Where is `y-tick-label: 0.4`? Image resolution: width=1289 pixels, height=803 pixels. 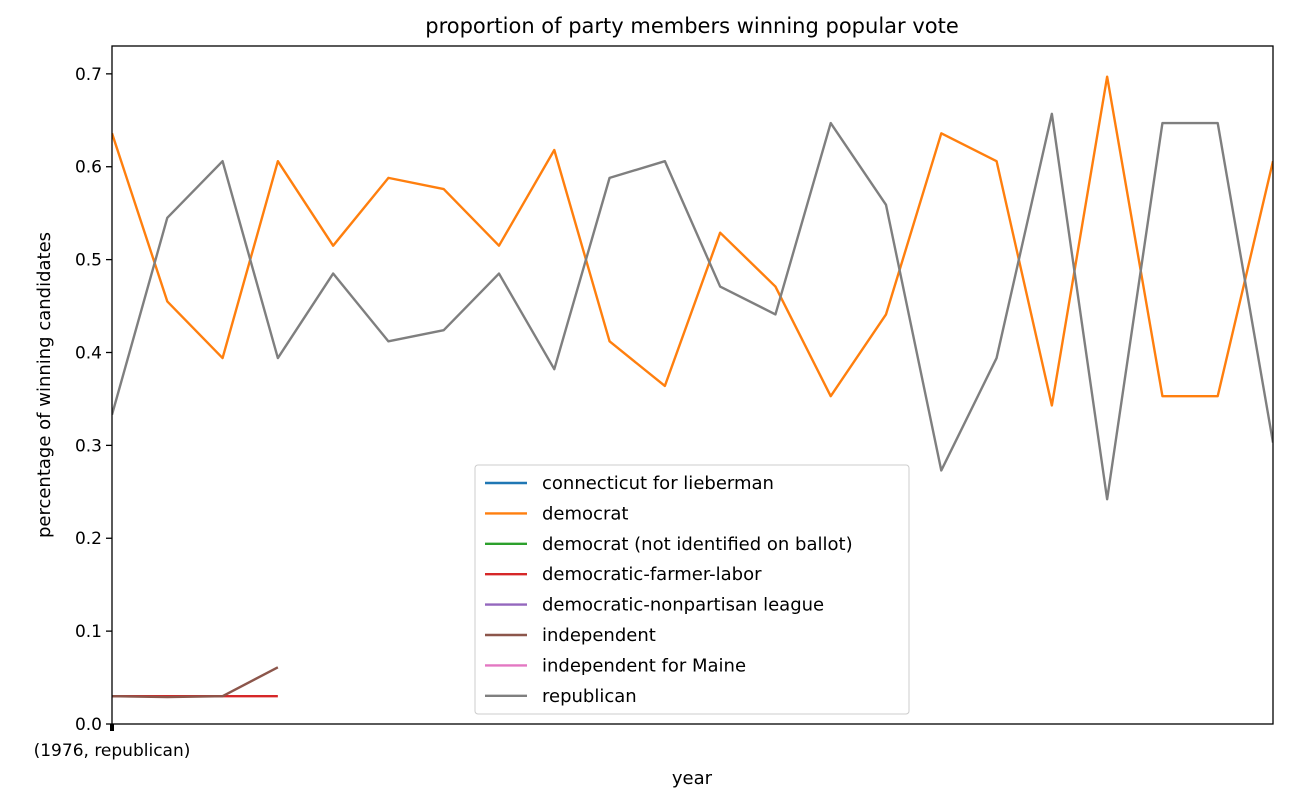 y-tick-label: 0.4 is located at coordinates (88, 353).